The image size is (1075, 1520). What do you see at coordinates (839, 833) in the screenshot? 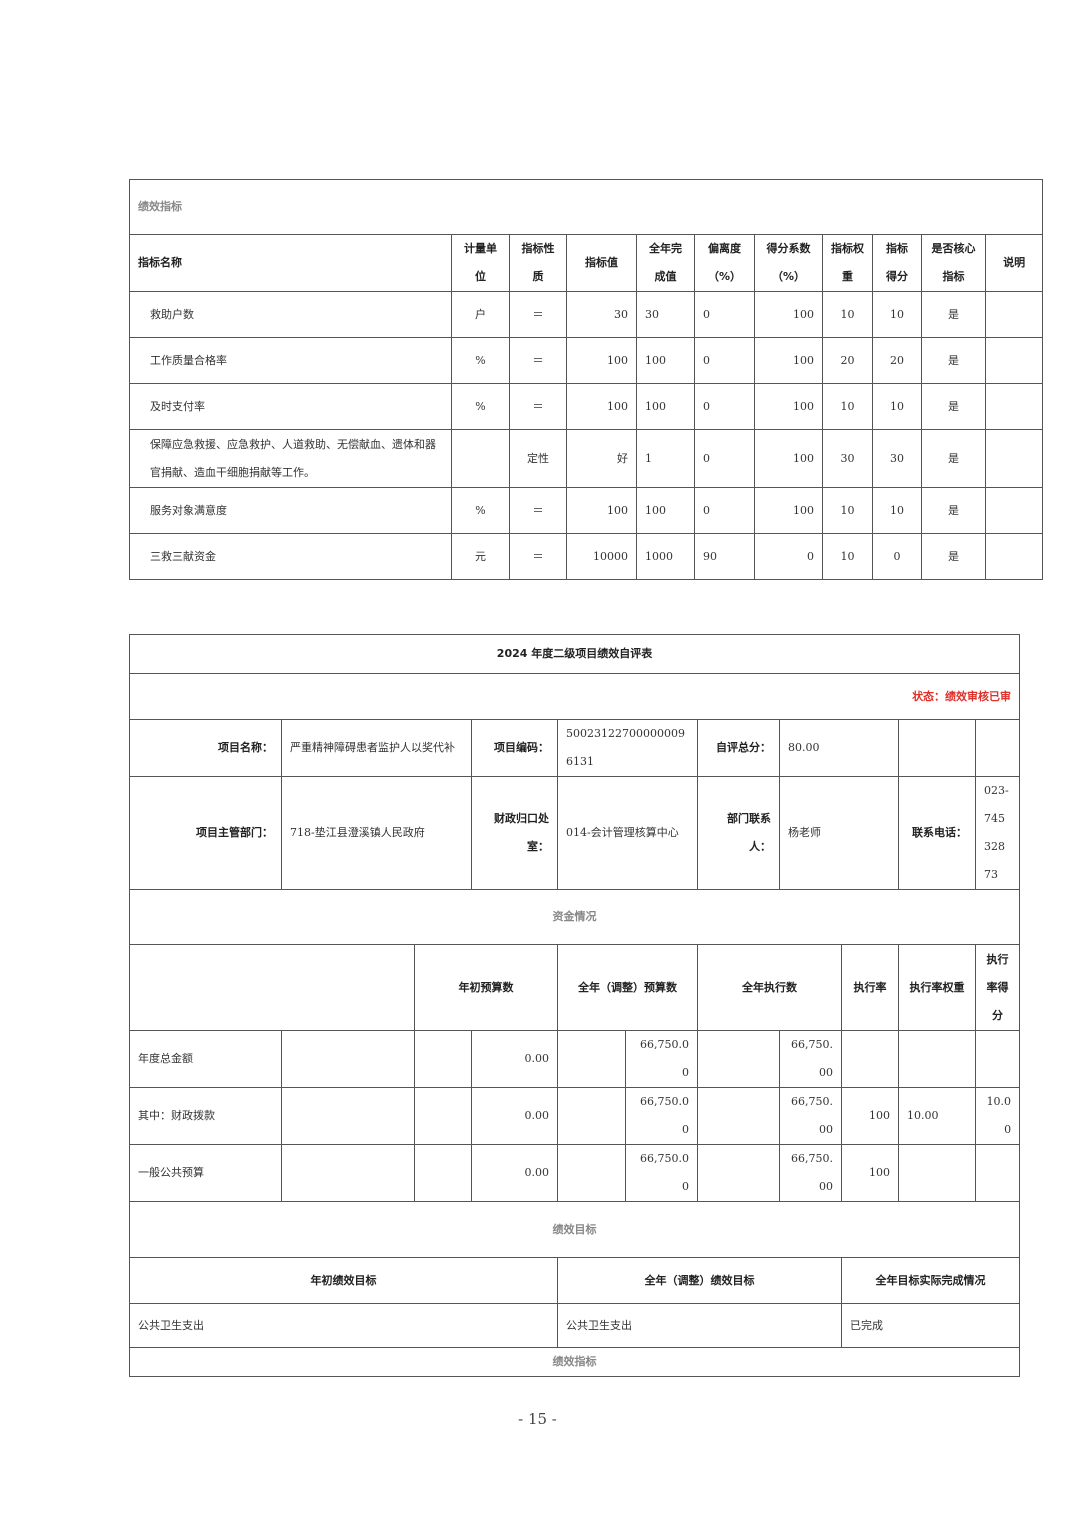
I see `contact: 杨老师` at bounding box center [839, 833].